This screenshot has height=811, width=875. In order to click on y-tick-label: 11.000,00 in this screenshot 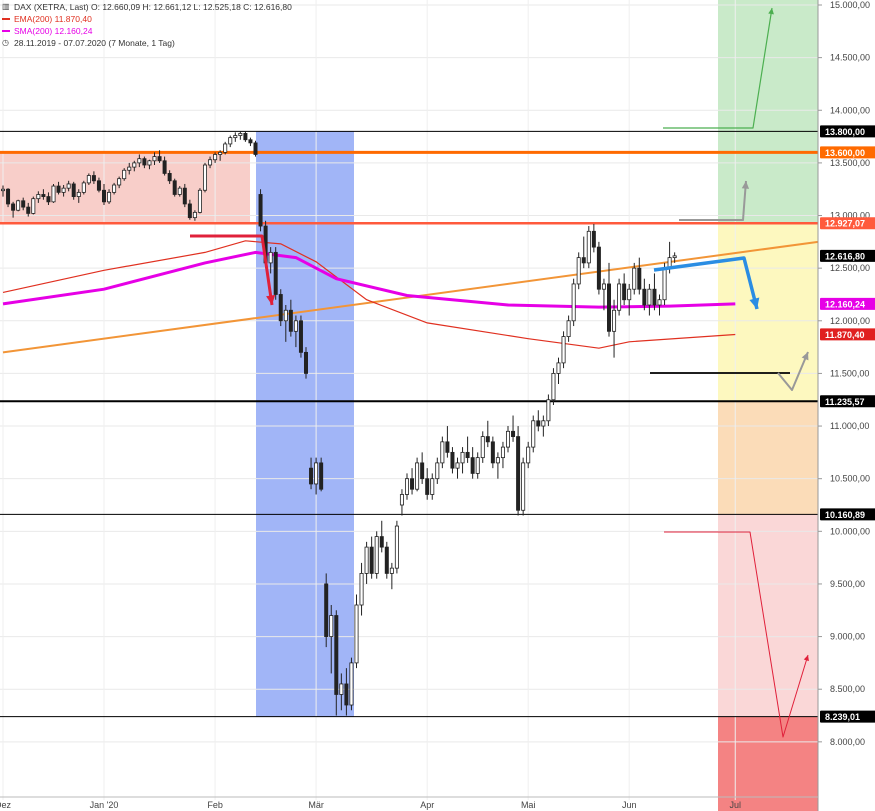, I will do `click(849, 426)`.